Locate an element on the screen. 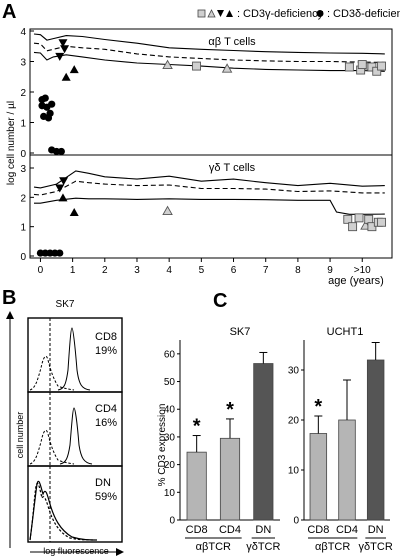  panel-b: SK7 cell number CD8 19% CD4 16% DN is located at coordinates (65, 427).